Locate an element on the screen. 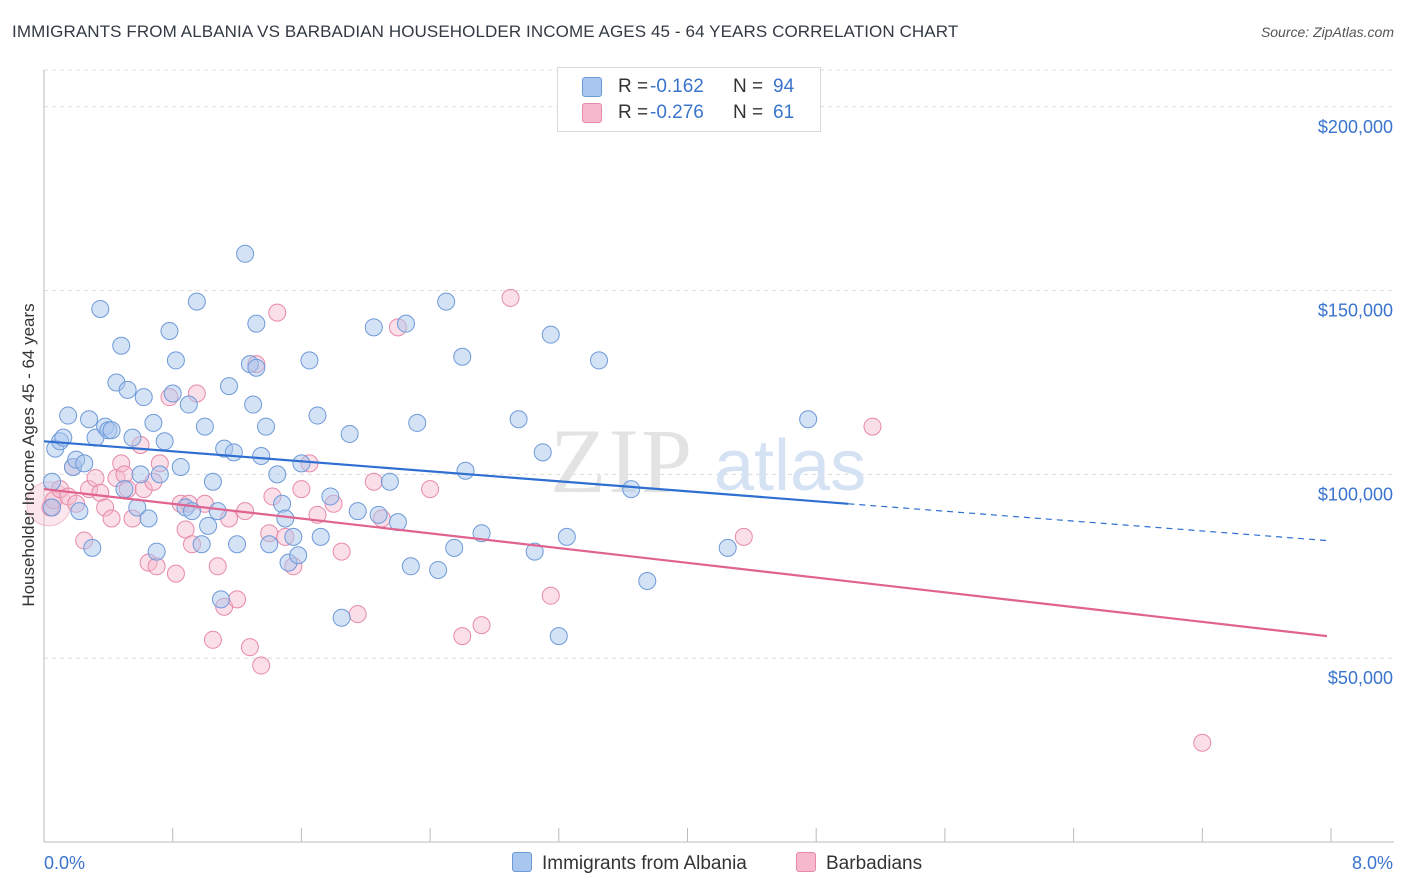 This screenshot has width=1406, height=892. x-tick-label: 8.0% is located at coordinates (1372, 863).